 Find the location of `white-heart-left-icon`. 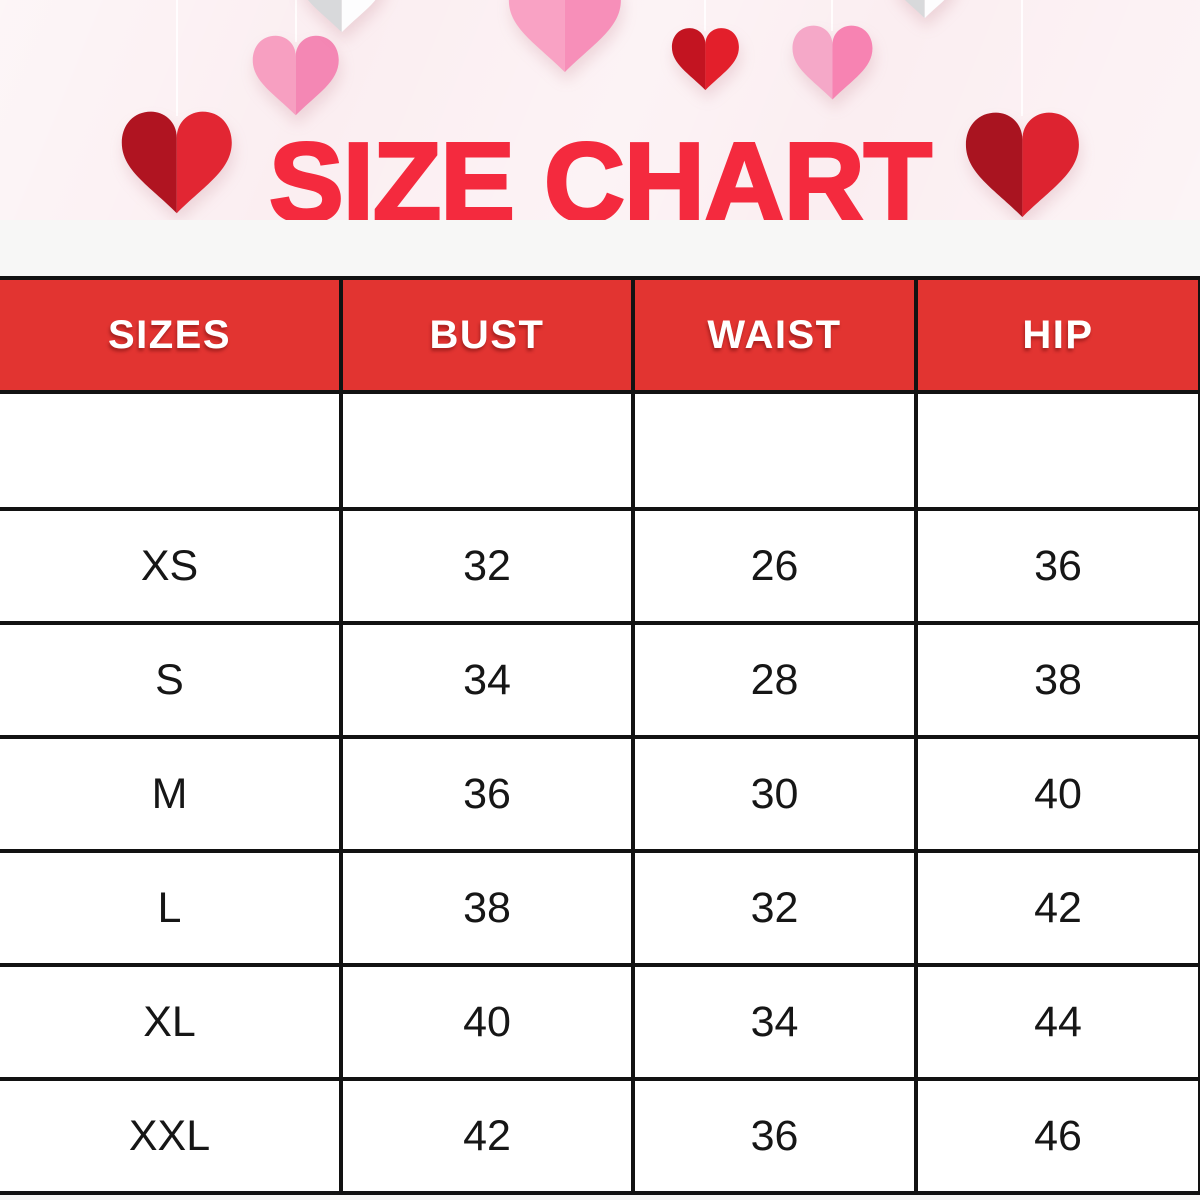

white-heart-left-icon is located at coordinates (342, 16).